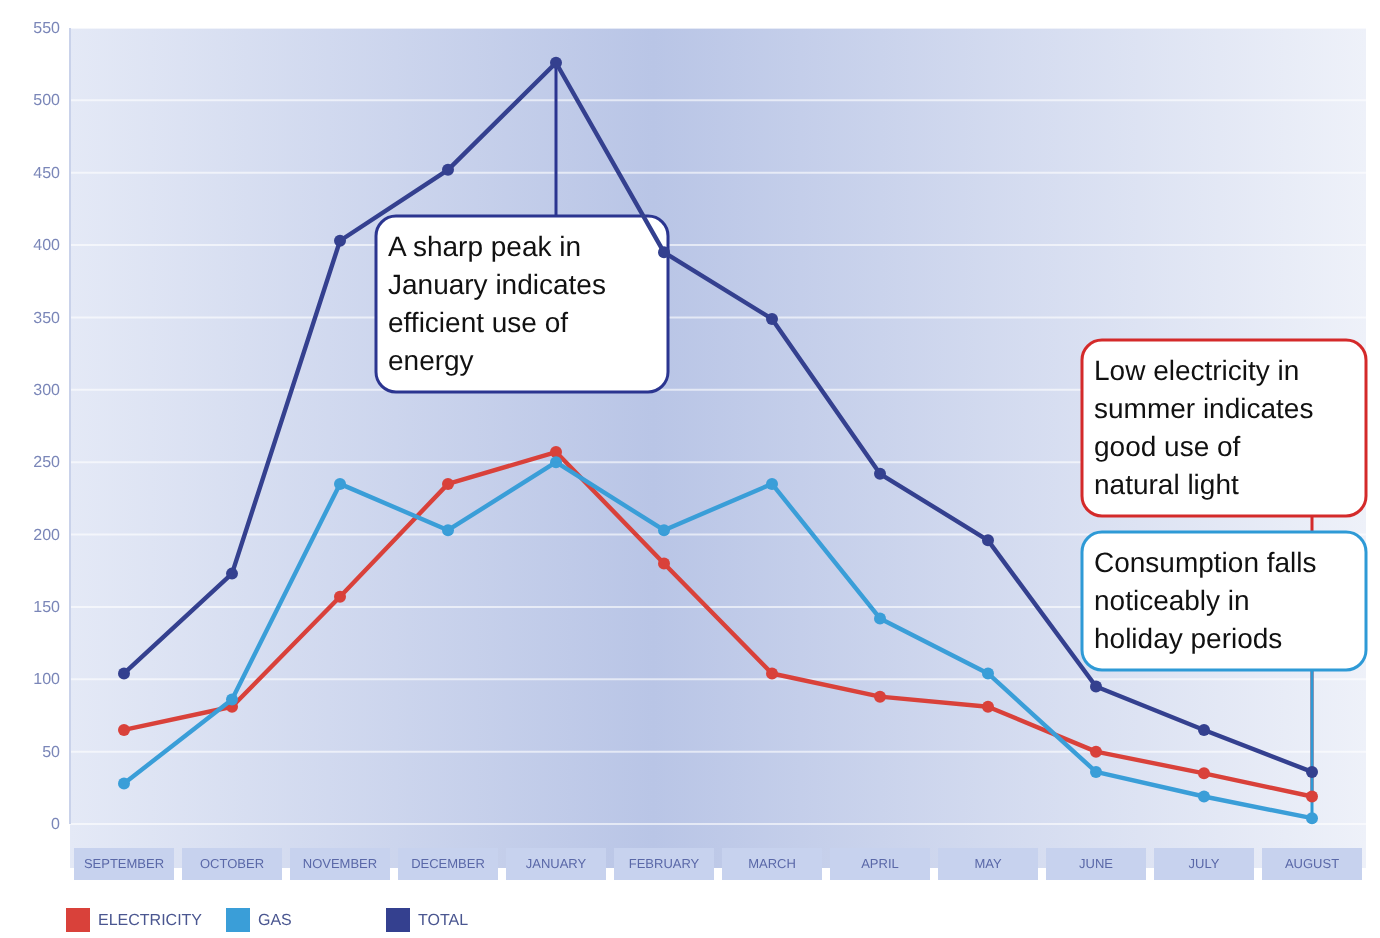 Image resolution: width=1380 pixels, height=938 pixels. What do you see at coordinates (47, 28) in the screenshot?
I see `y-tick-label: 550` at bounding box center [47, 28].